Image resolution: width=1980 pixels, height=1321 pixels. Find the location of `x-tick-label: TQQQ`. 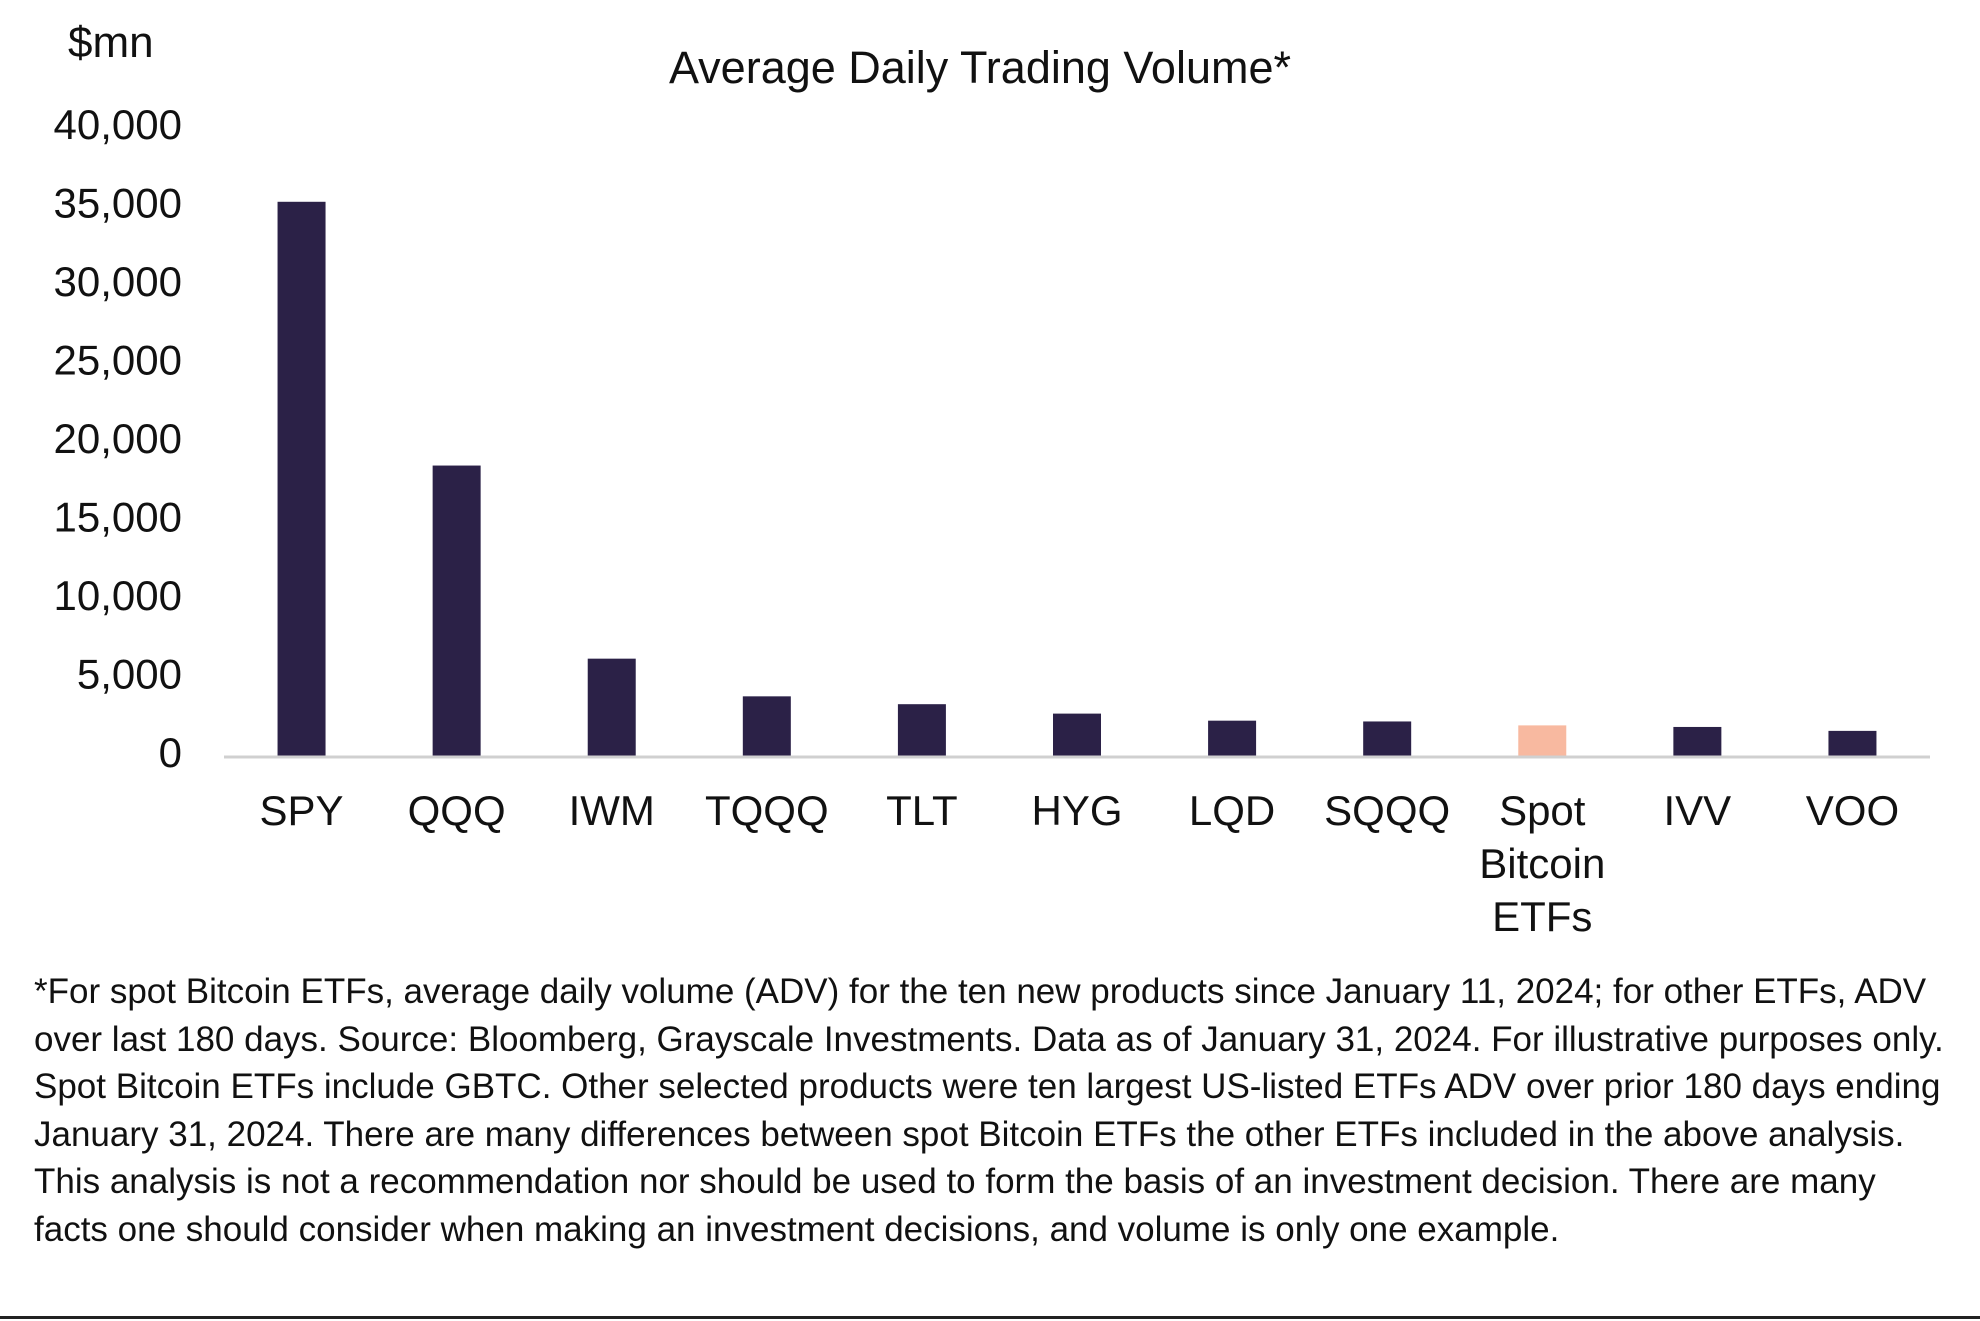

x-tick-label: TQQQ is located at coordinates (767, 810).